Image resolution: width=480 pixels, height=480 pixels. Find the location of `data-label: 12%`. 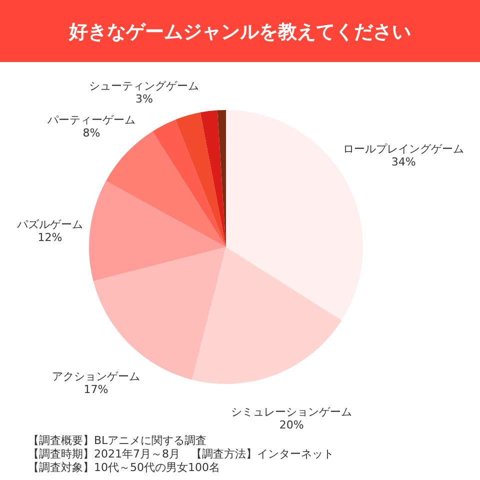

data-label: 12% is located at coordinates (50, 237).